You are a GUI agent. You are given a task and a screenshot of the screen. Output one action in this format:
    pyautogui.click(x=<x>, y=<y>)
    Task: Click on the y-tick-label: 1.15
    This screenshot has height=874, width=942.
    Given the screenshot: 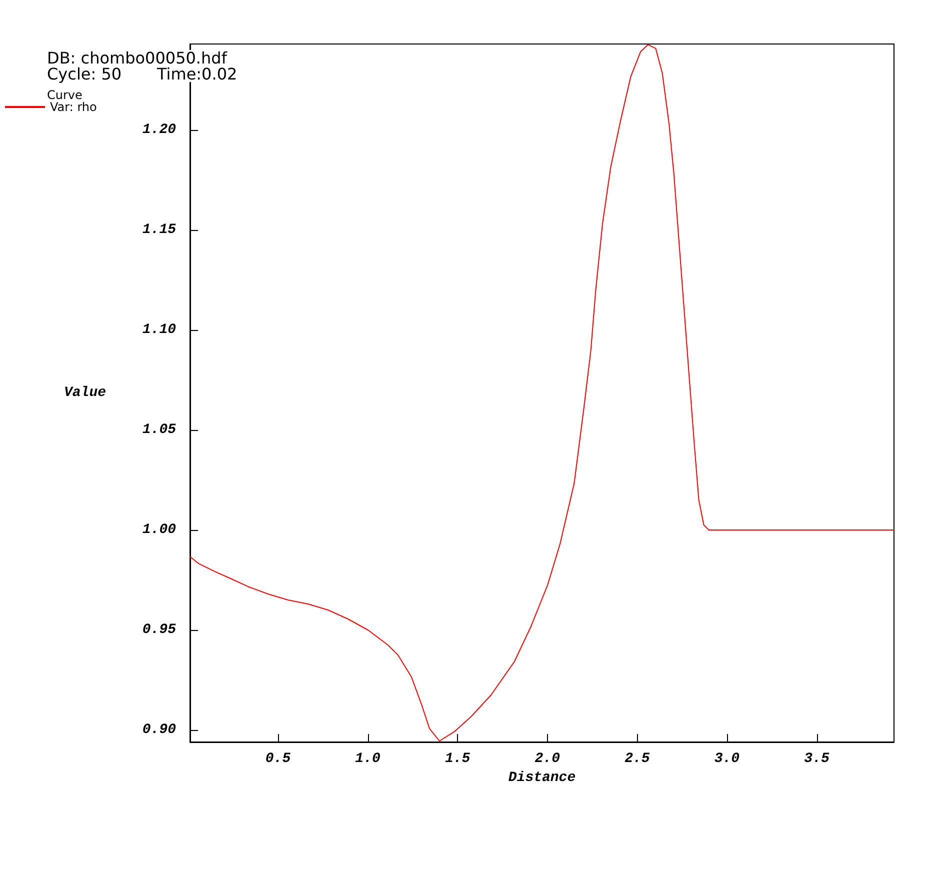 What is the action you would take?
    pyautogui.click(x=159, y=230)
    